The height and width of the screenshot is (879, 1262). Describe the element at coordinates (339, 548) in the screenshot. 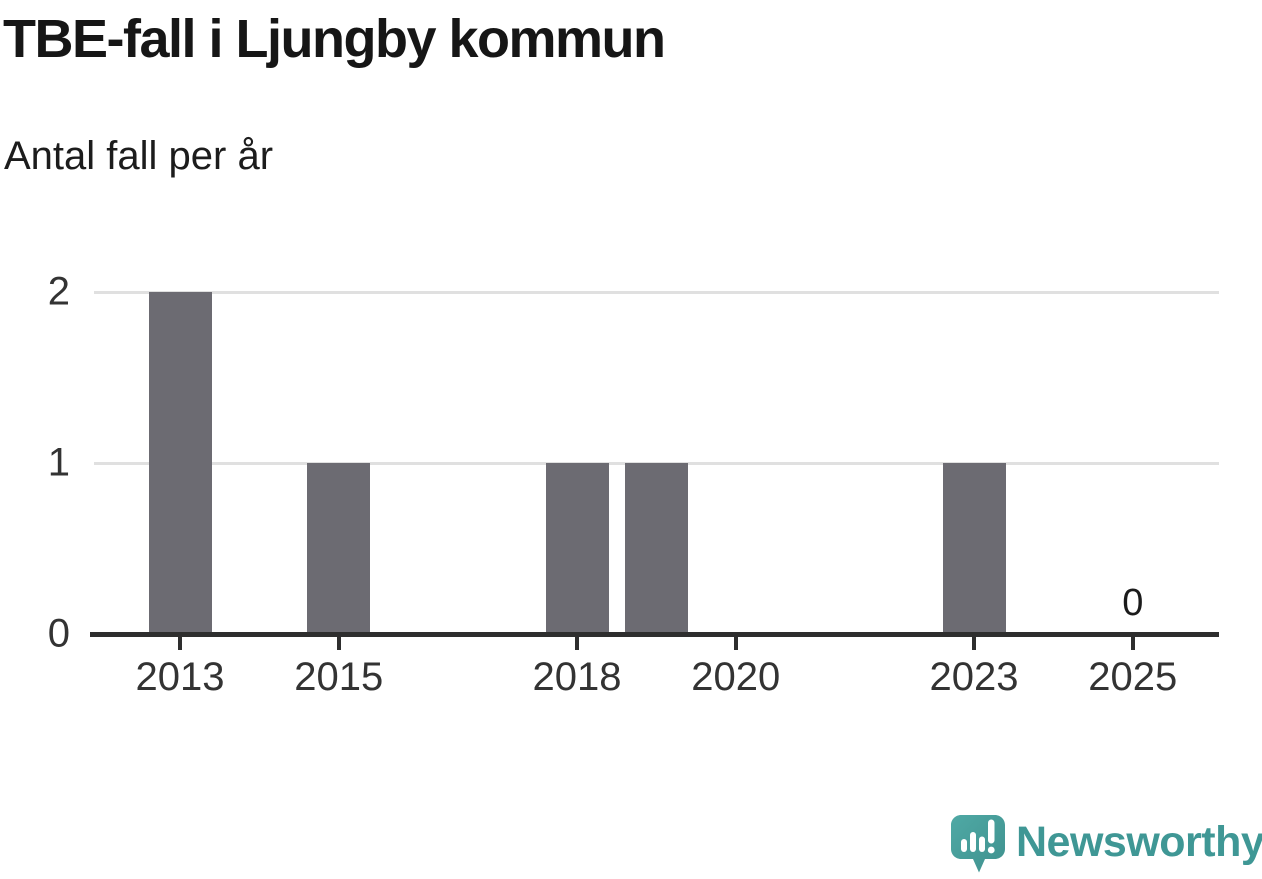

I see `bar-2015` at that location.